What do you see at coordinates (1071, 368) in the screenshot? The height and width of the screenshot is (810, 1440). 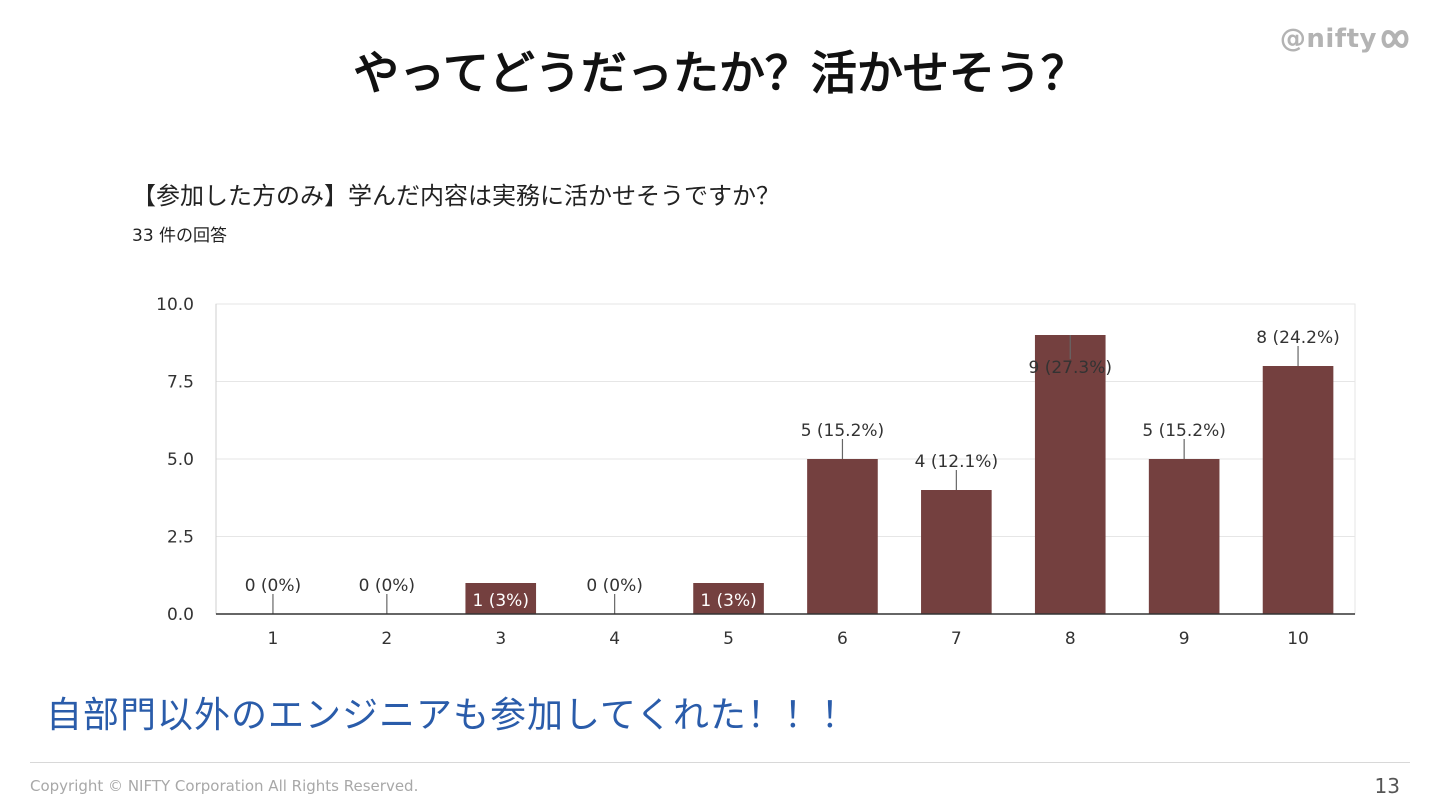 I see `data-label: 9 (27.3%)` at bounding box center [1071, 368].